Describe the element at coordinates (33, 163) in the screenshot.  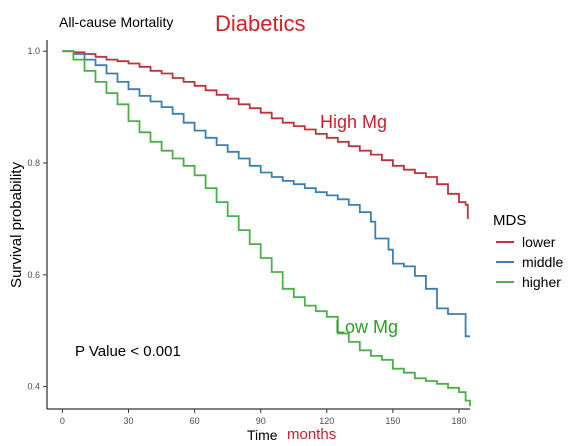
I see `y-tick-label: 0.8` at that location.